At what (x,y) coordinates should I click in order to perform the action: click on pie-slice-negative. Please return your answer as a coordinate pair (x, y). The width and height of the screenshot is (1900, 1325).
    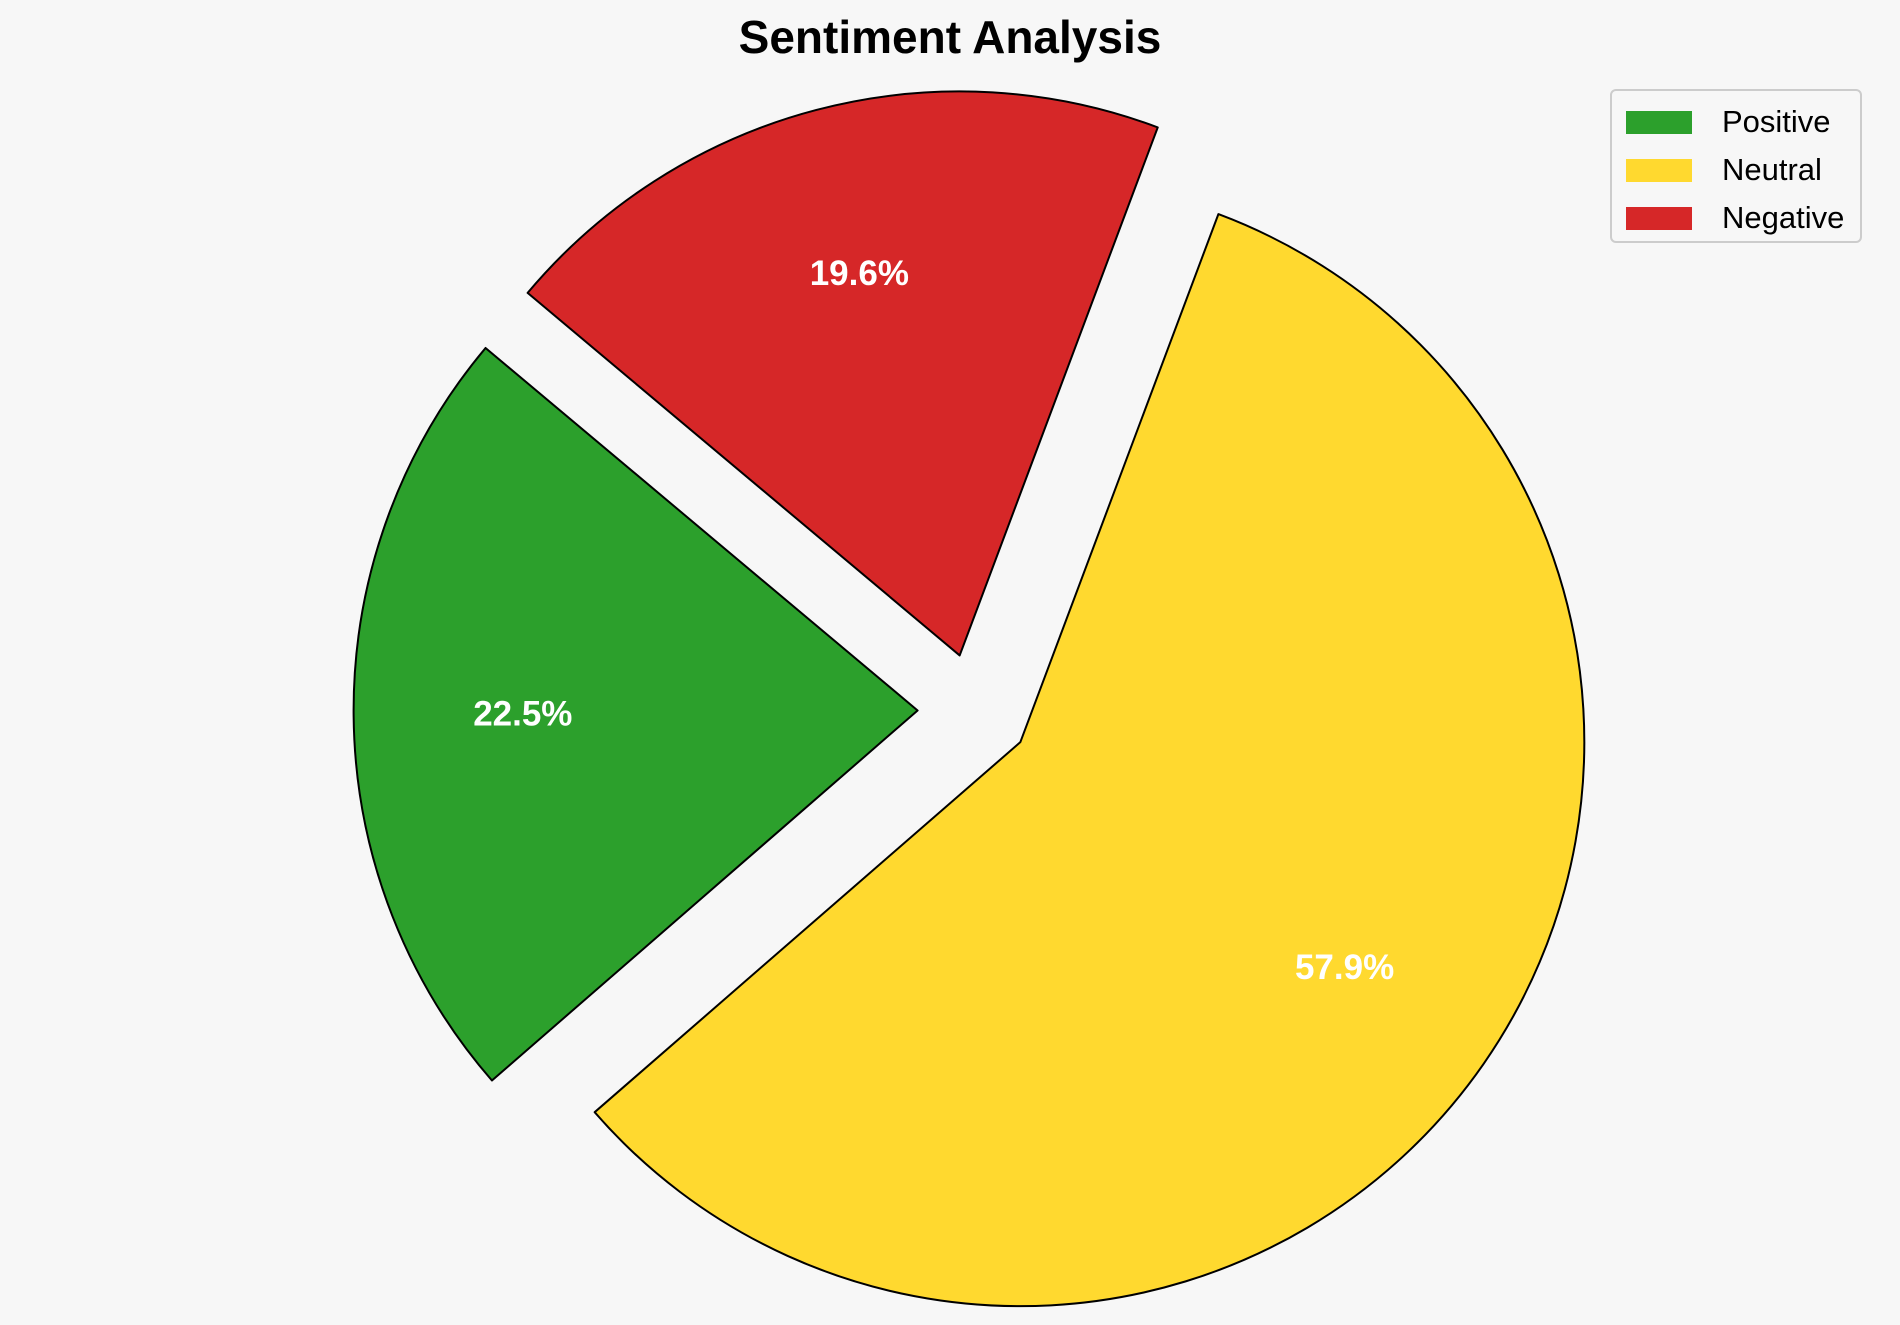
    Looking at the image, I should click on (842, 373).